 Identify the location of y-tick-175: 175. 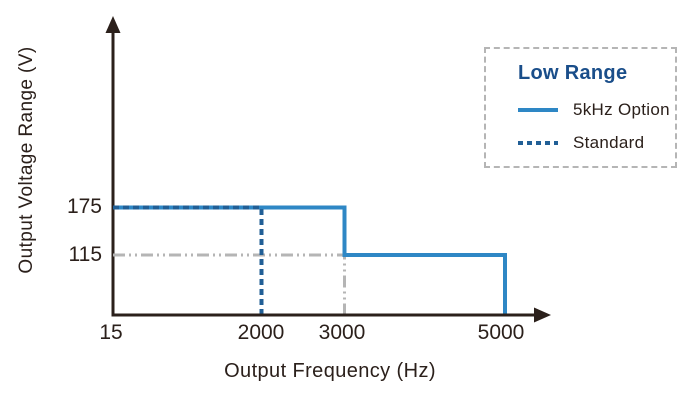
(84, 206).